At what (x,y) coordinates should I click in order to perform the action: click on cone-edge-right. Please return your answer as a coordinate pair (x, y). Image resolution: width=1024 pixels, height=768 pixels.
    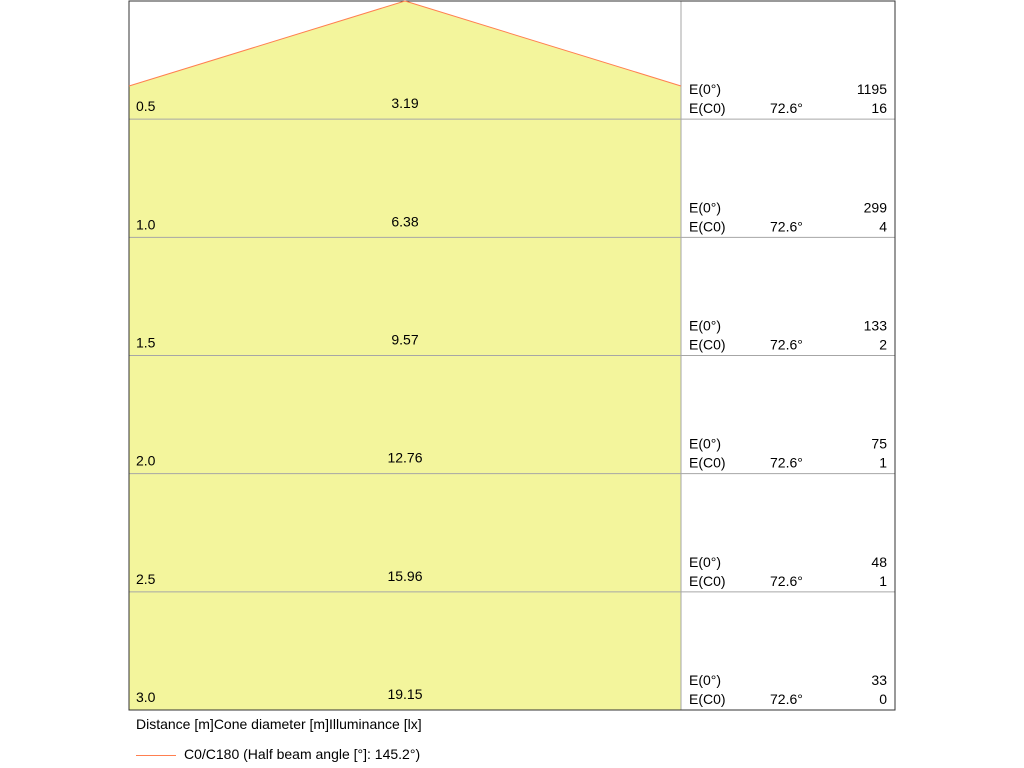
    Looking at the image, I should click on (543, 43).